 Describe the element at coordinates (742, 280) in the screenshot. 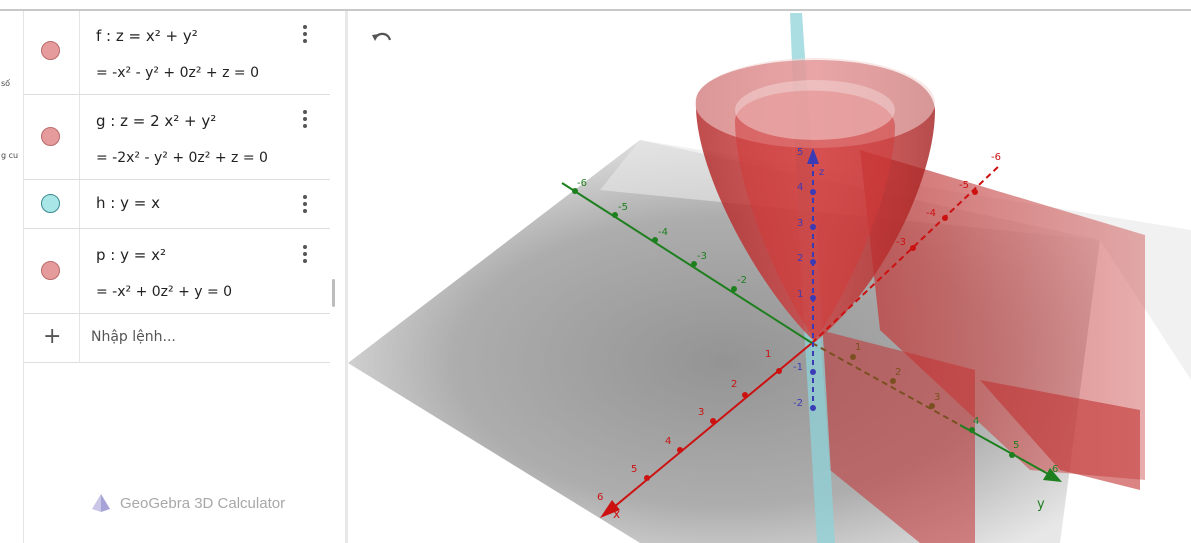

I see `y-tick-neg2: -2` at that location.